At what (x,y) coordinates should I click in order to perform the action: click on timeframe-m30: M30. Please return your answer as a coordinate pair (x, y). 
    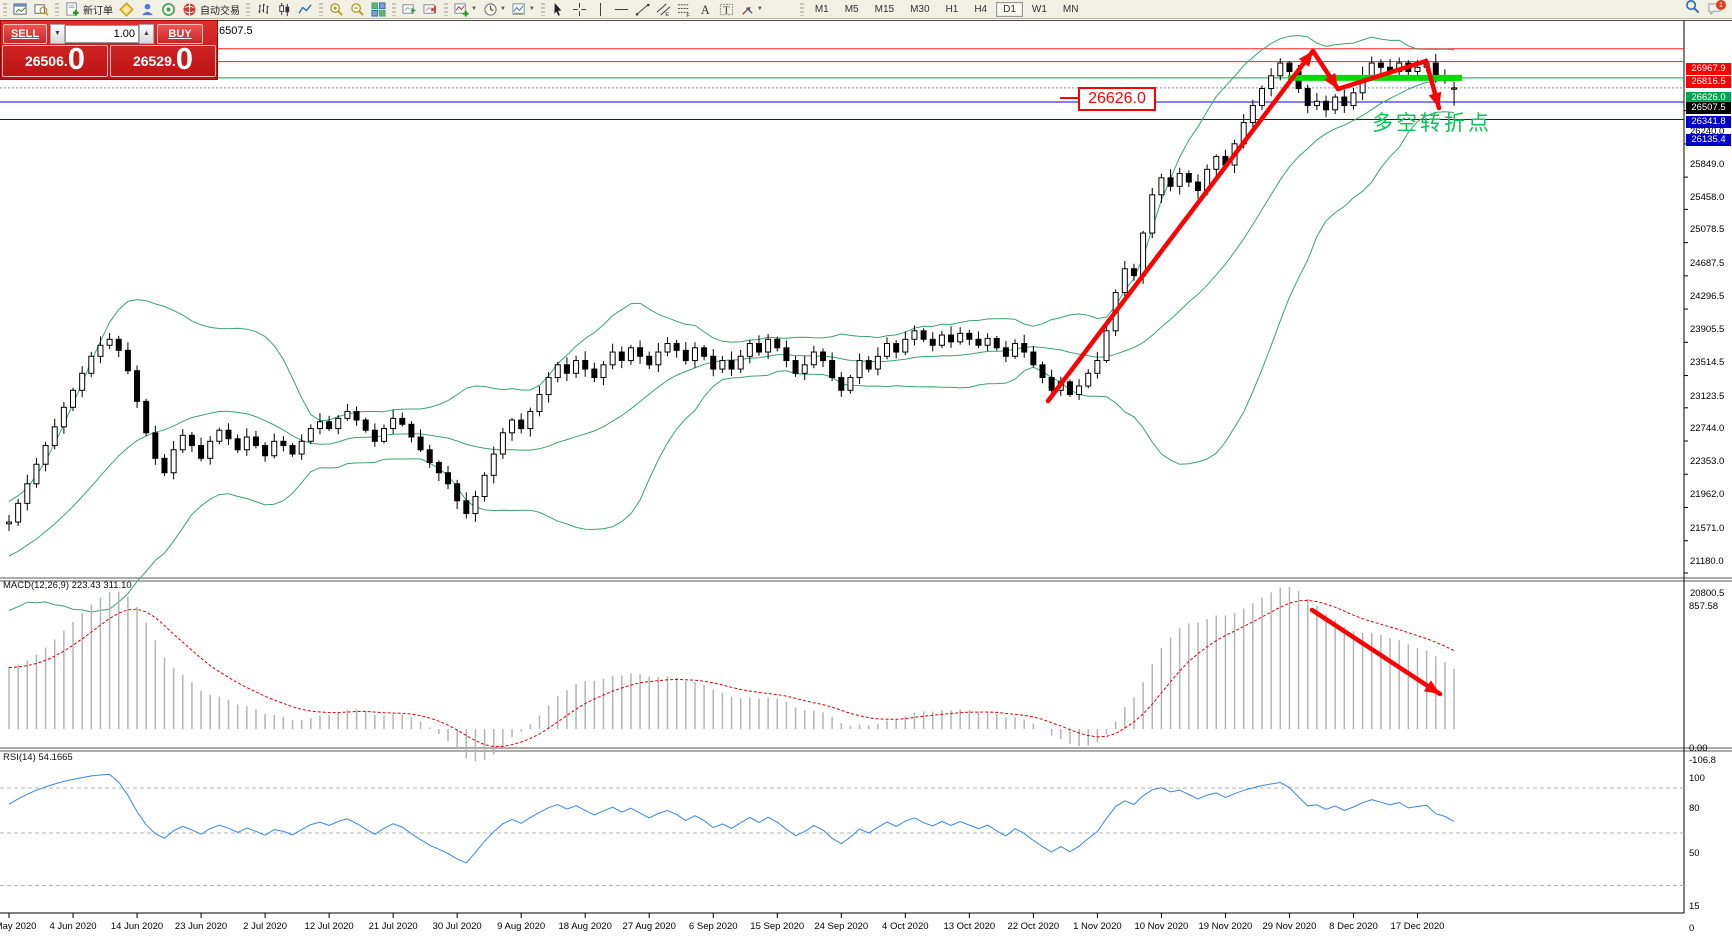
    Looking at the image, I should click on (920, 9).